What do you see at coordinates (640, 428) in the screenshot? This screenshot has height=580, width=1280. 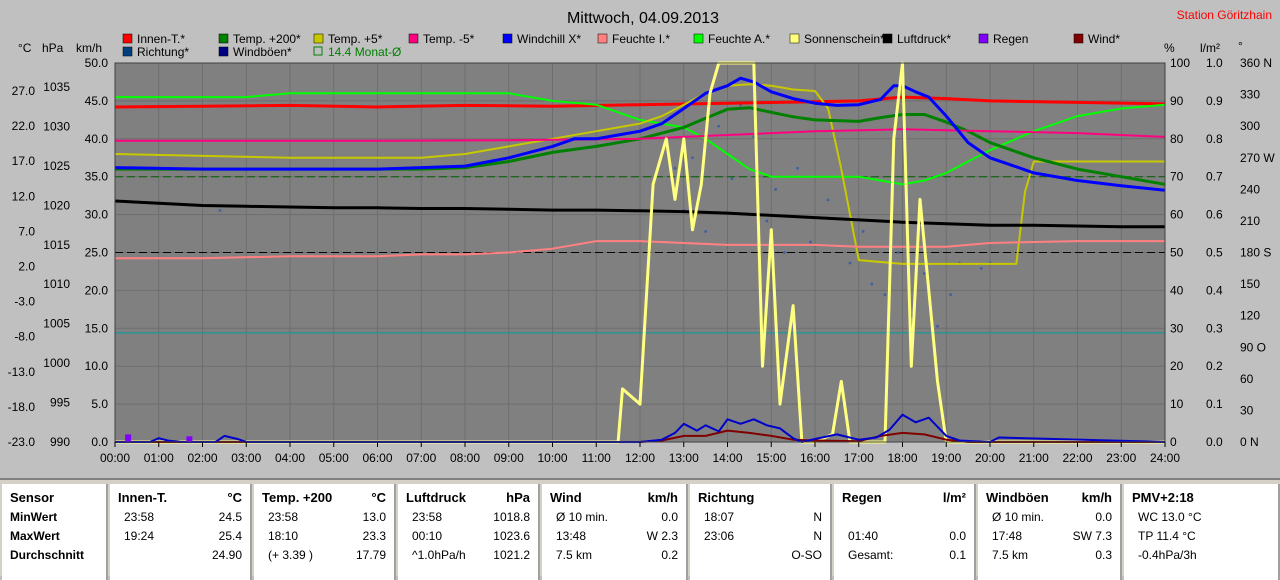 I see `series-boen` at bounding box center [640, 428].